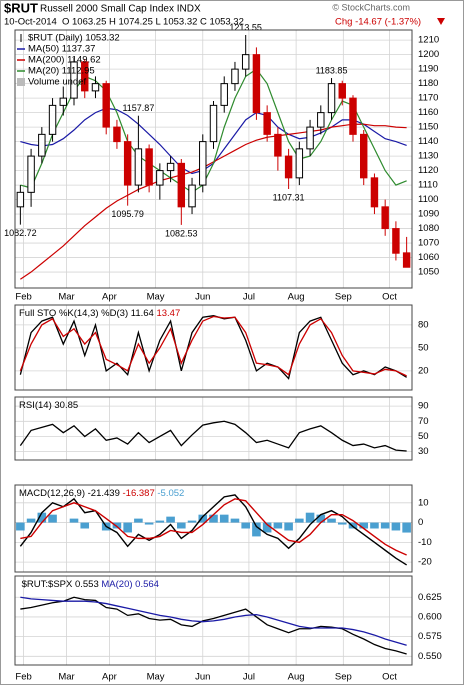 This screenshot has height=685, width=464. Describe the element at coordinates (104, 493) in the screenshot. I see `legend-label: -21.439` at that location.